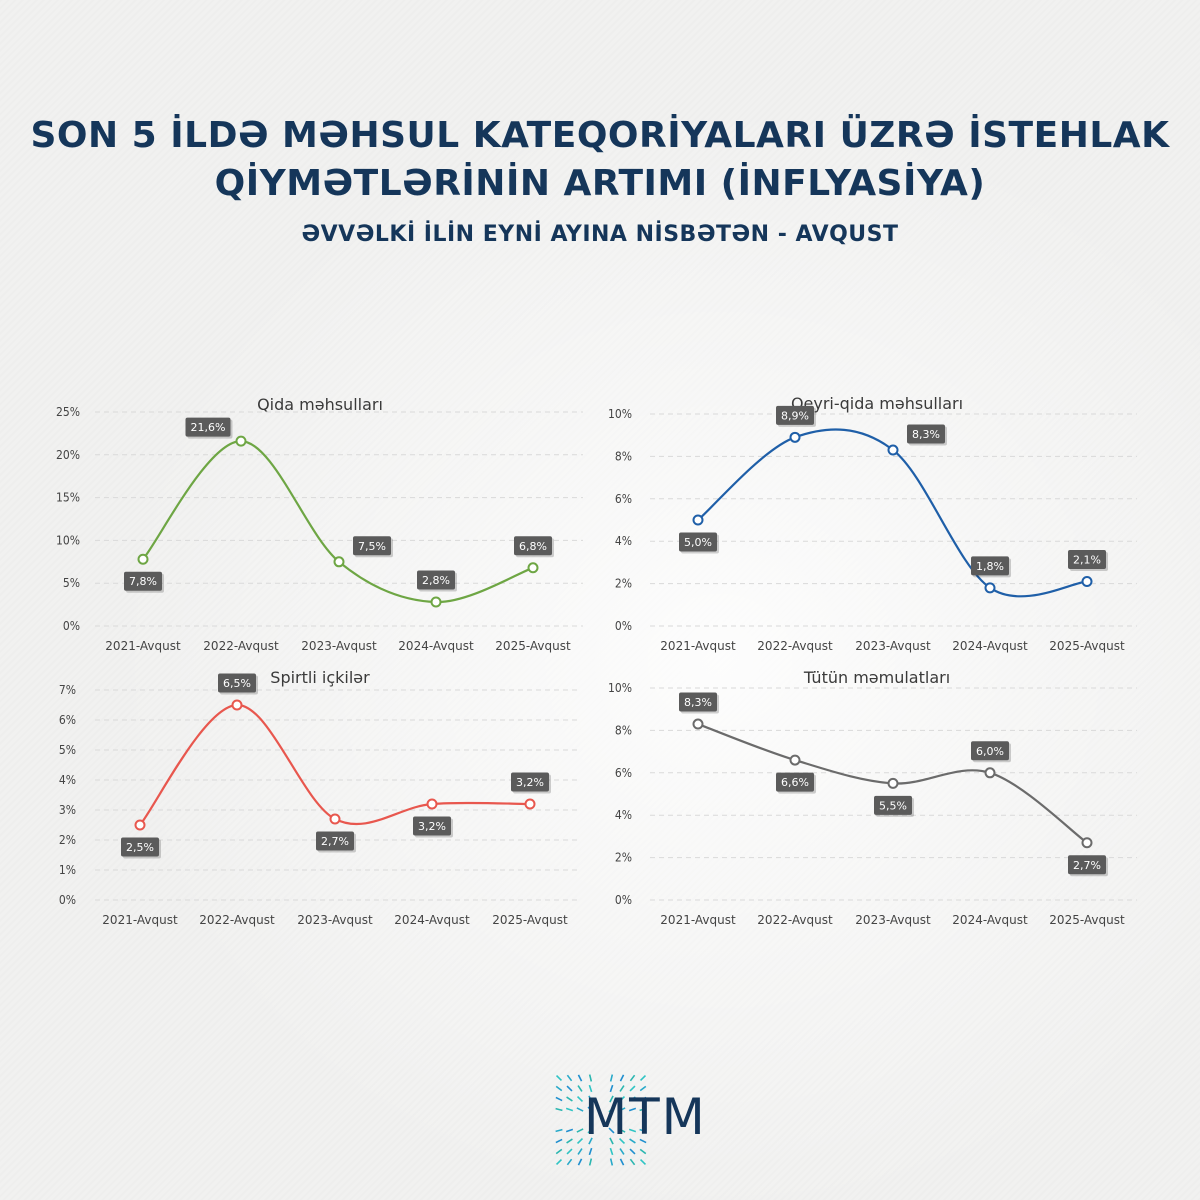  I want to click on chart-title: Tütün məmulatları, so click(876, 677).